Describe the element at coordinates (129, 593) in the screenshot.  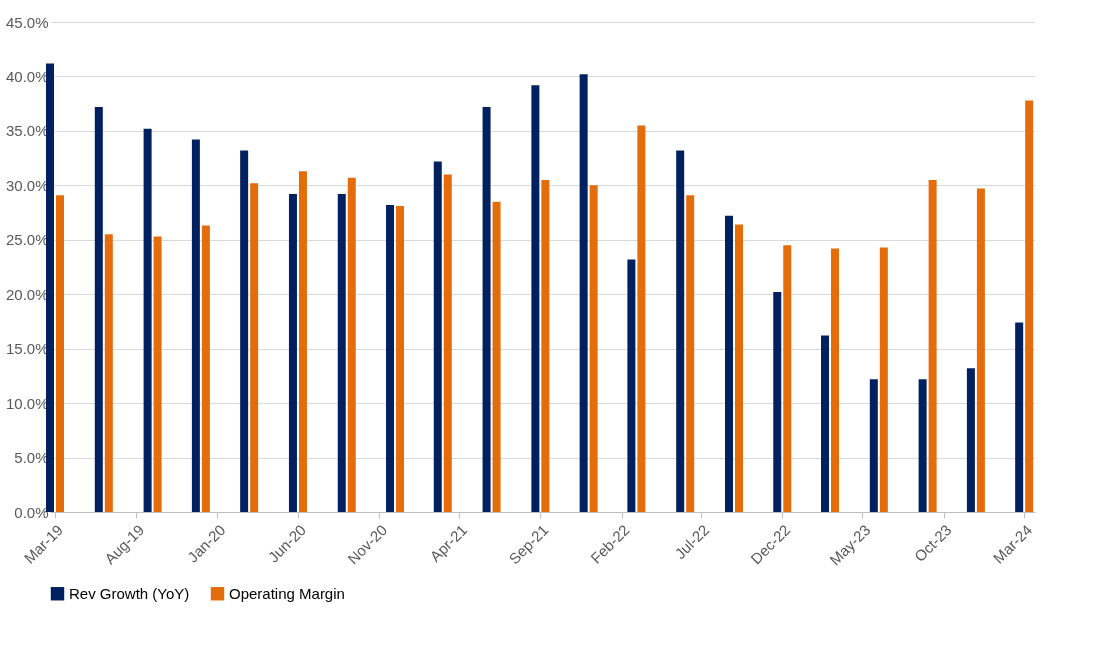
I see `legend-label: Rev Growth (YoY)` at that location.